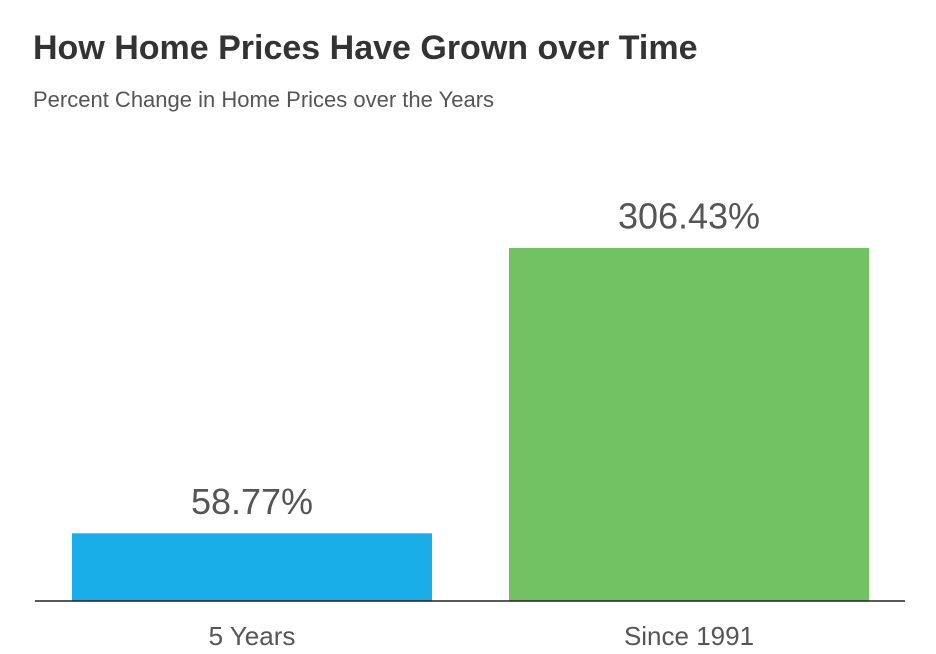 This screenshot has height=654, width=936. Describe the element at coordinates (689, 636) in the screenshot. I see `x-tick-label: Since 1991` at that location.